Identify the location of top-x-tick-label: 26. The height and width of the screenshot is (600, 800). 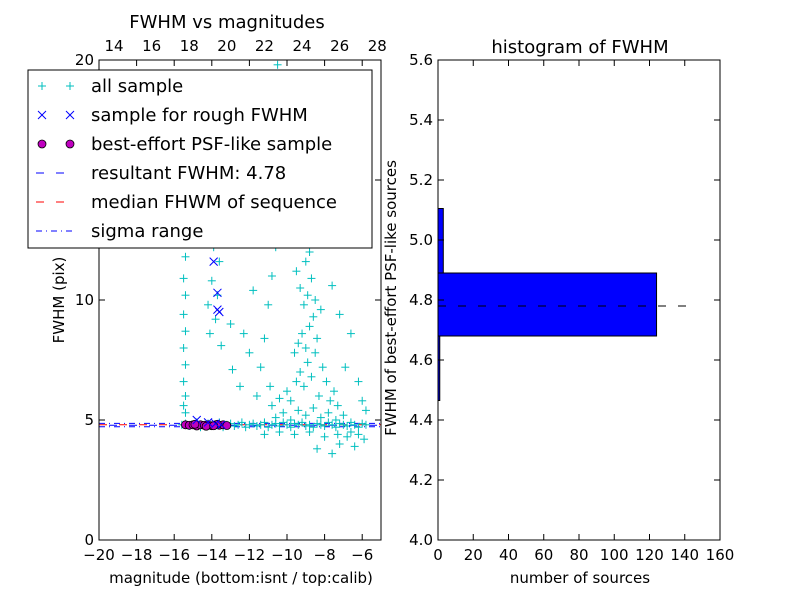
(339, 46).